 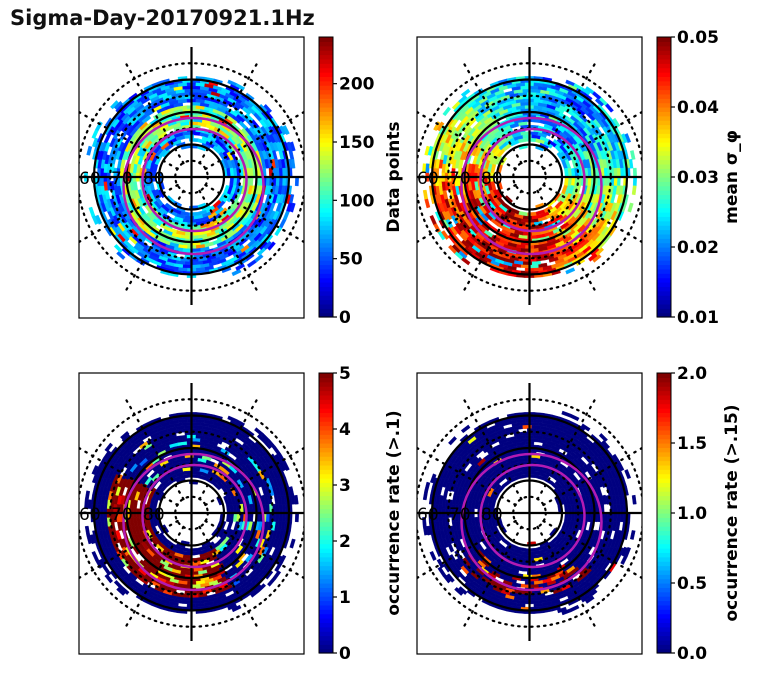 I want to click on colorbar-tick-label: 3, so click(x=345, y=486).